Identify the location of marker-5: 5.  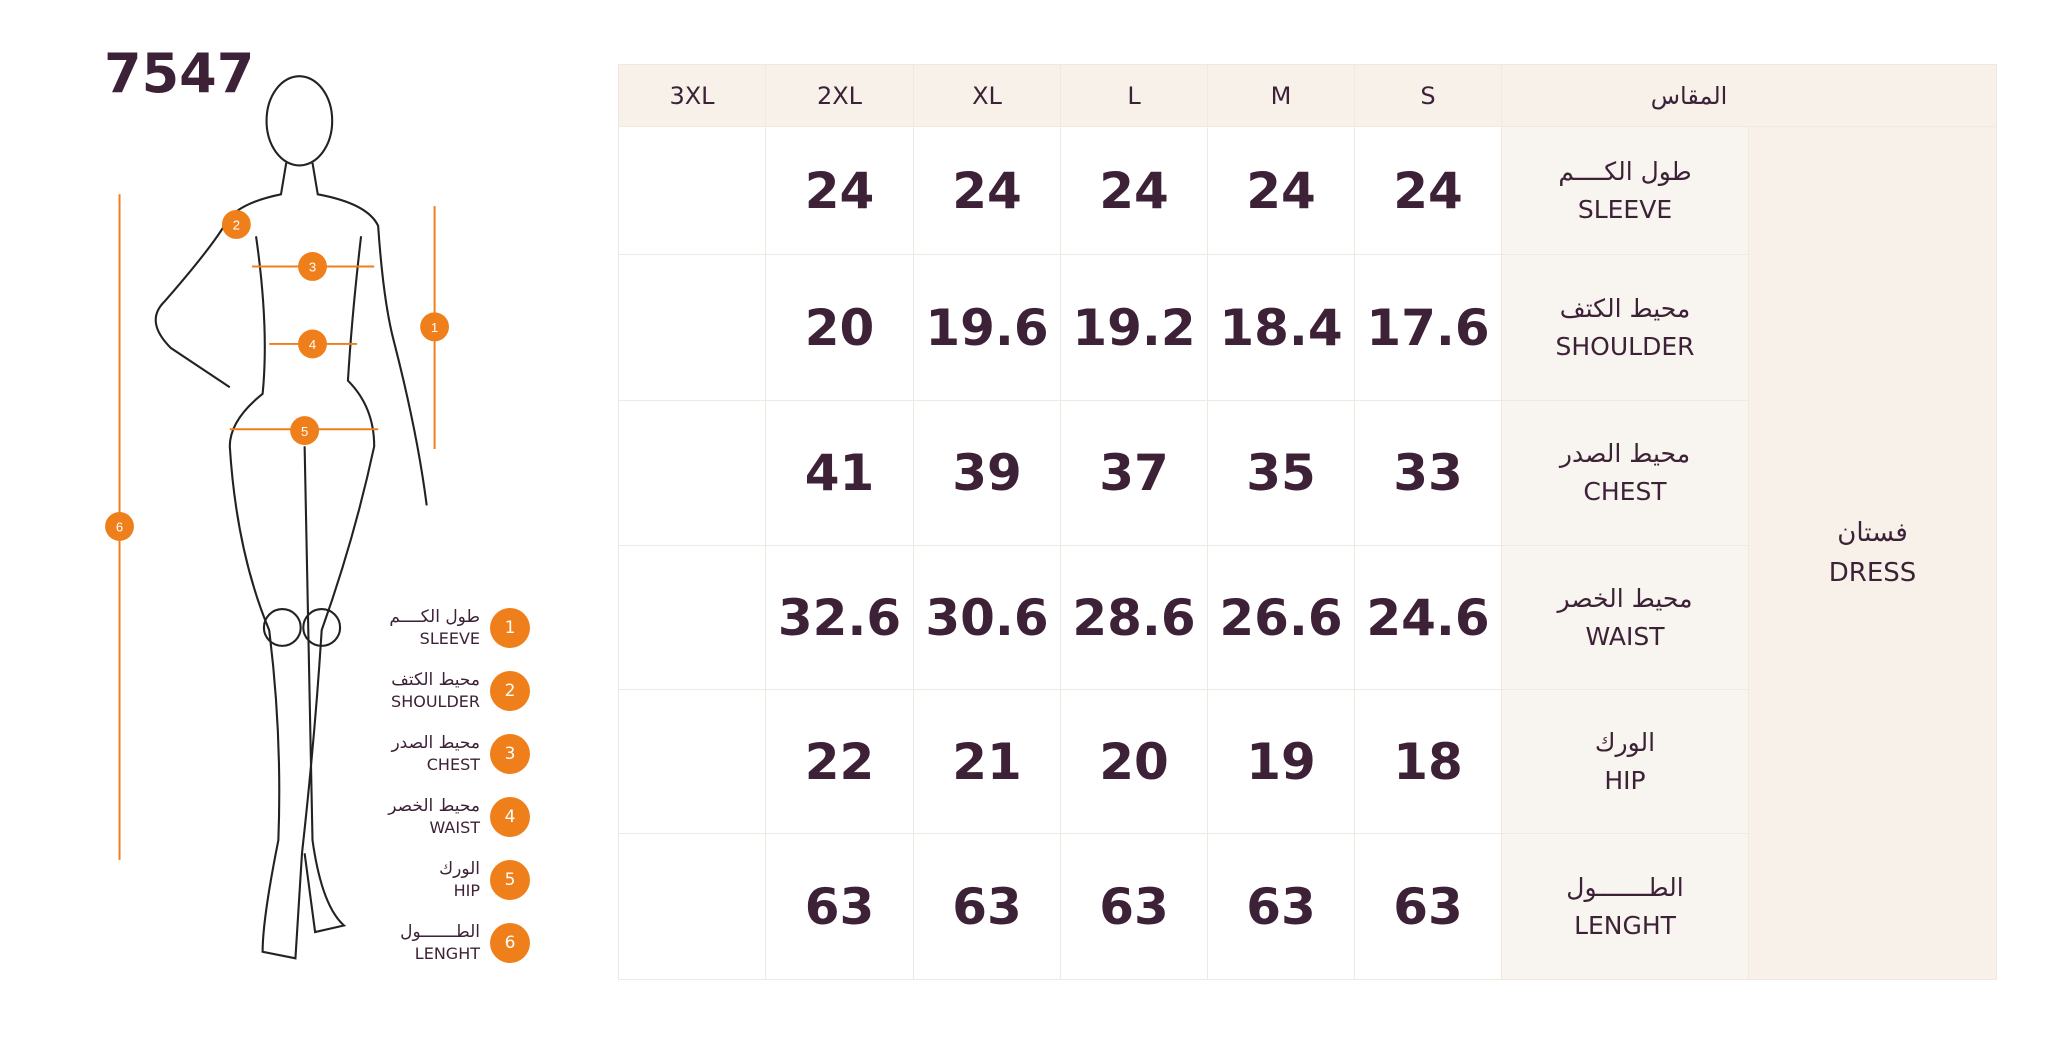
(304, 431).